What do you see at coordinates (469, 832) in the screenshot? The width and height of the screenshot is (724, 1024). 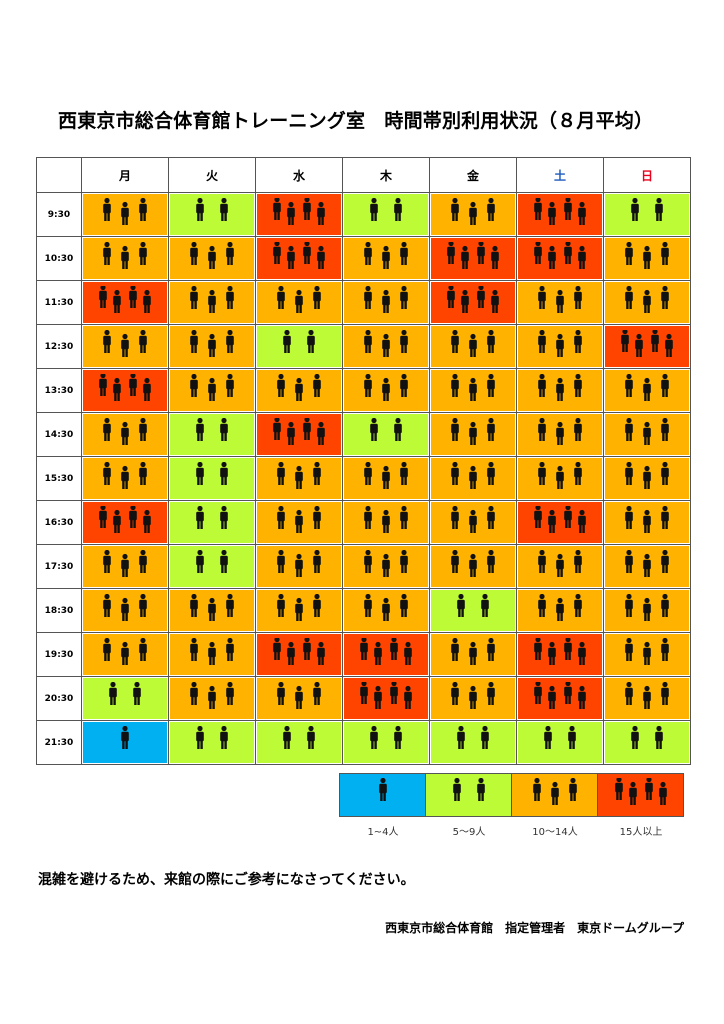 I see `legend-label: 5〜9人` at bounding box center [469, 832].